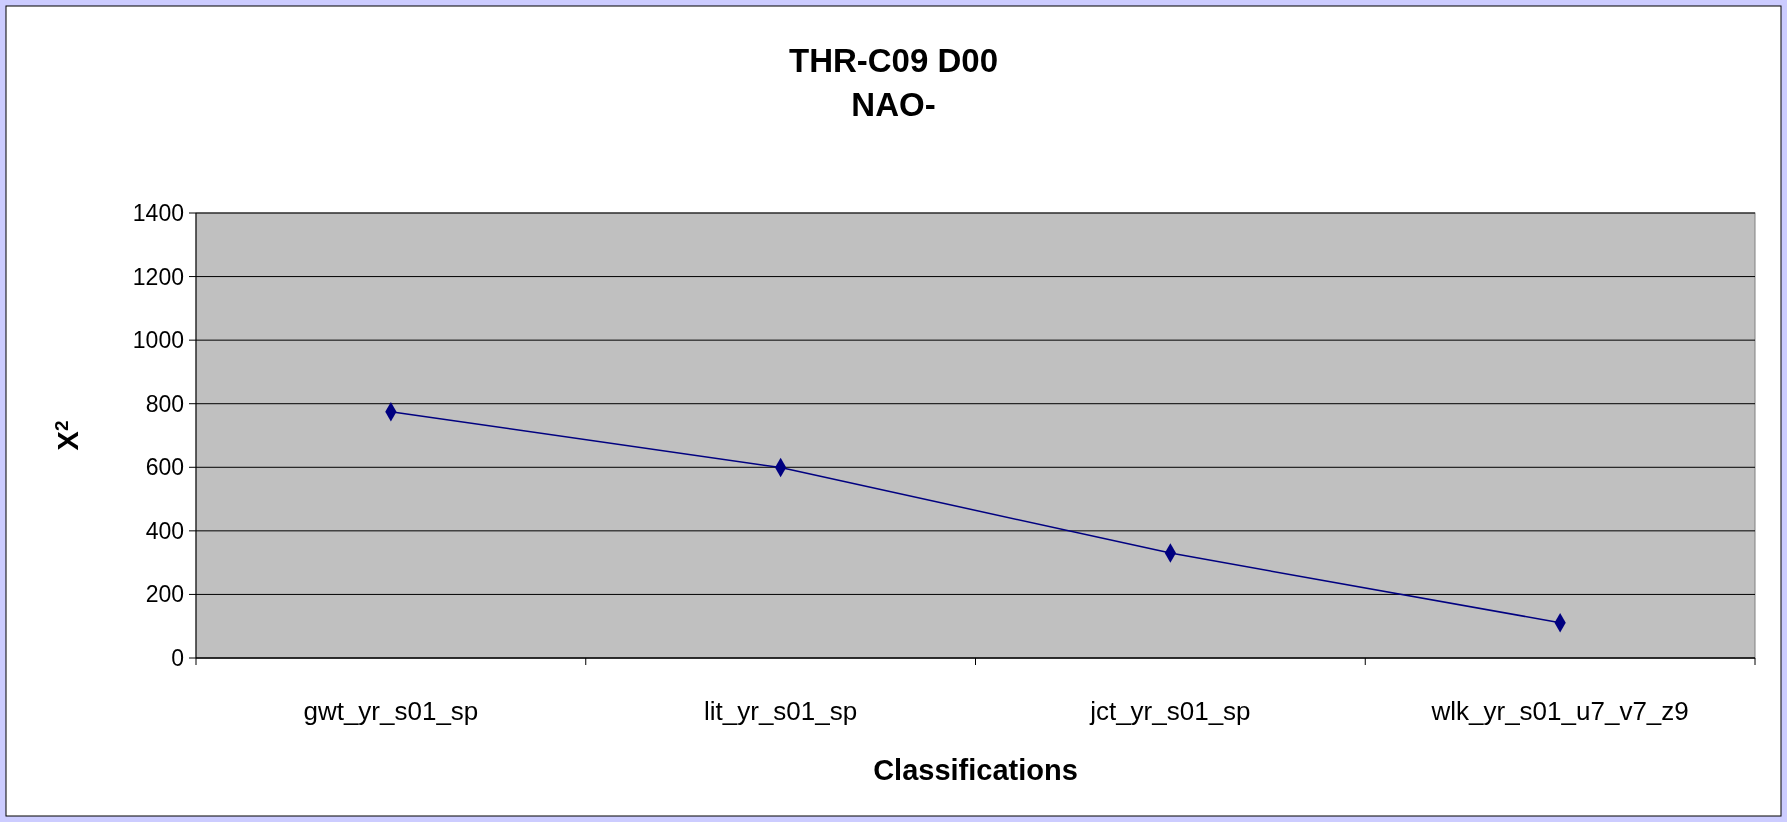 The height and width of the screenshot is (822, 1787). Describe the element at coordinates (177, 658) in the screenshot. I see `y-tick-label: 0` at that location.